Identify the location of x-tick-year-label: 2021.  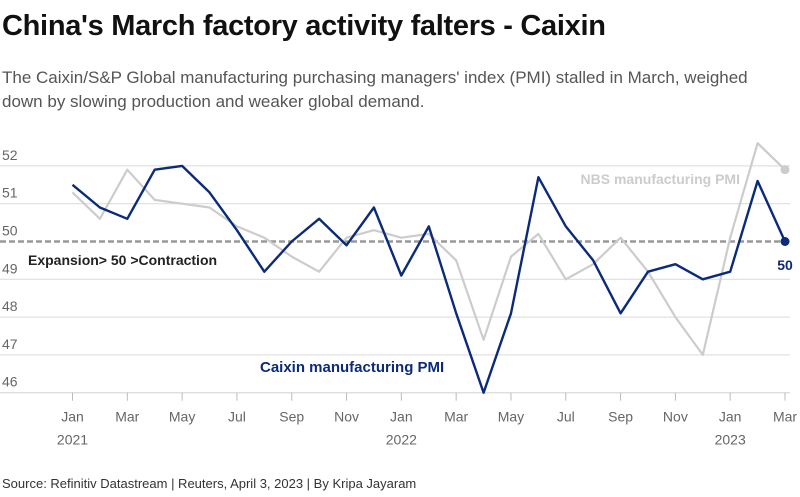
(72, 440).